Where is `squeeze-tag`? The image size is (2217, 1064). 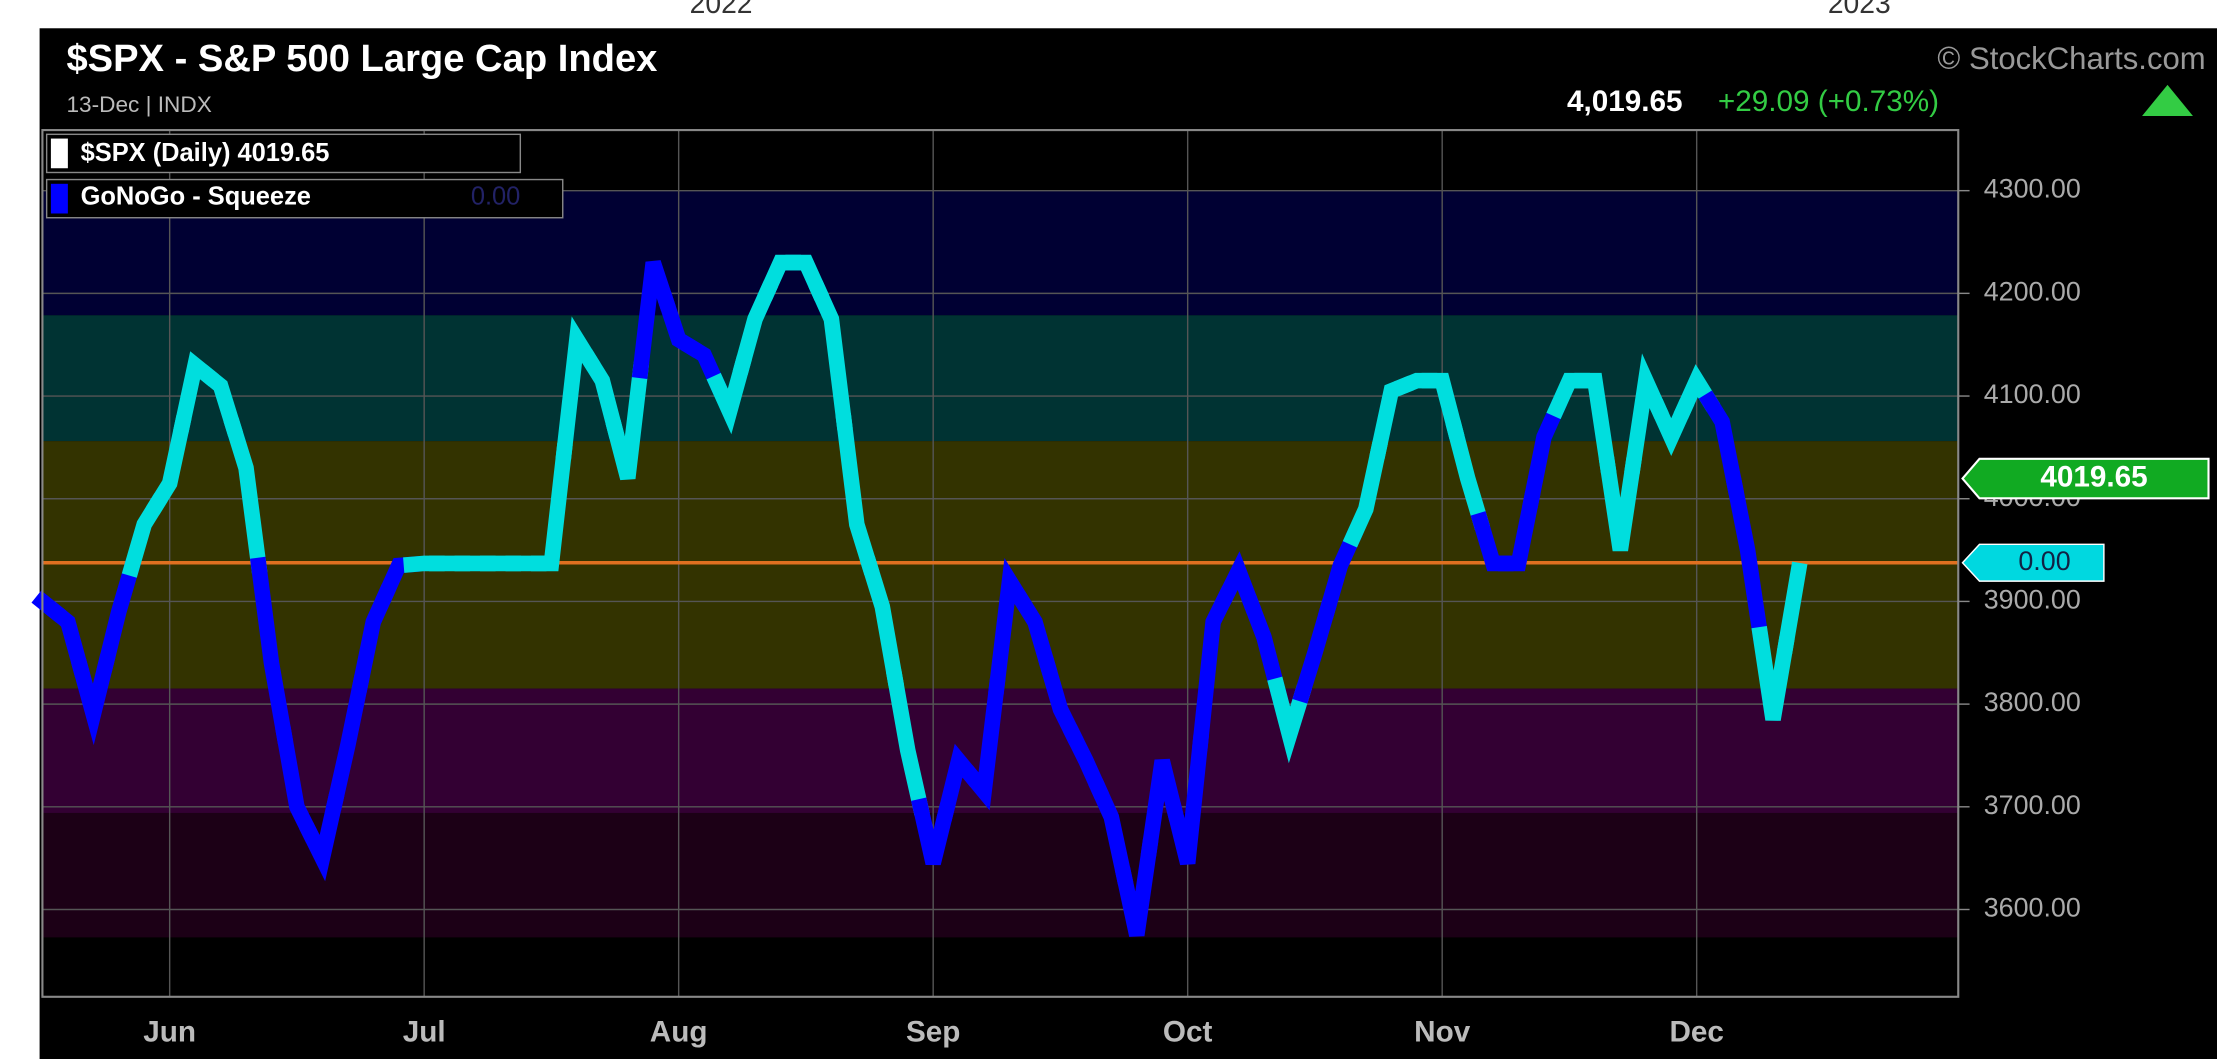 squeeze-tag is located at coordinates (2033, 562).